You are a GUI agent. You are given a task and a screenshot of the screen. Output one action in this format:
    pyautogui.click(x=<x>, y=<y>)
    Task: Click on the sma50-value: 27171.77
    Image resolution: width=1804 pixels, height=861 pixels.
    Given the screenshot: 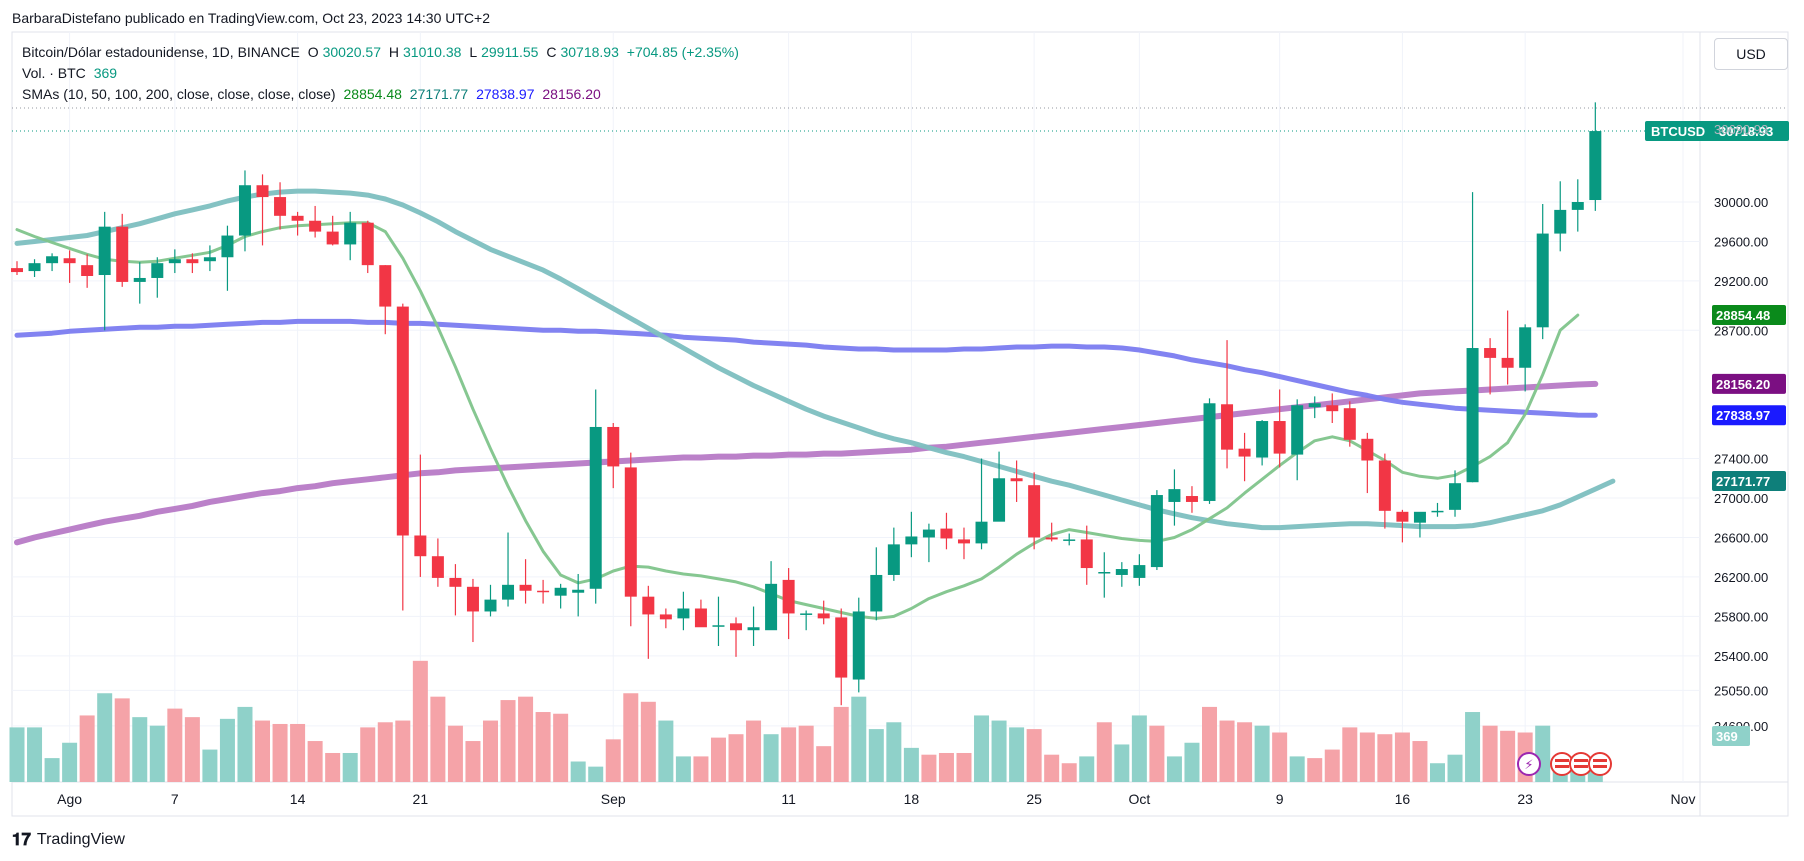 What is the action you would take?
    pyautogui.click(x=439, y=94)
    